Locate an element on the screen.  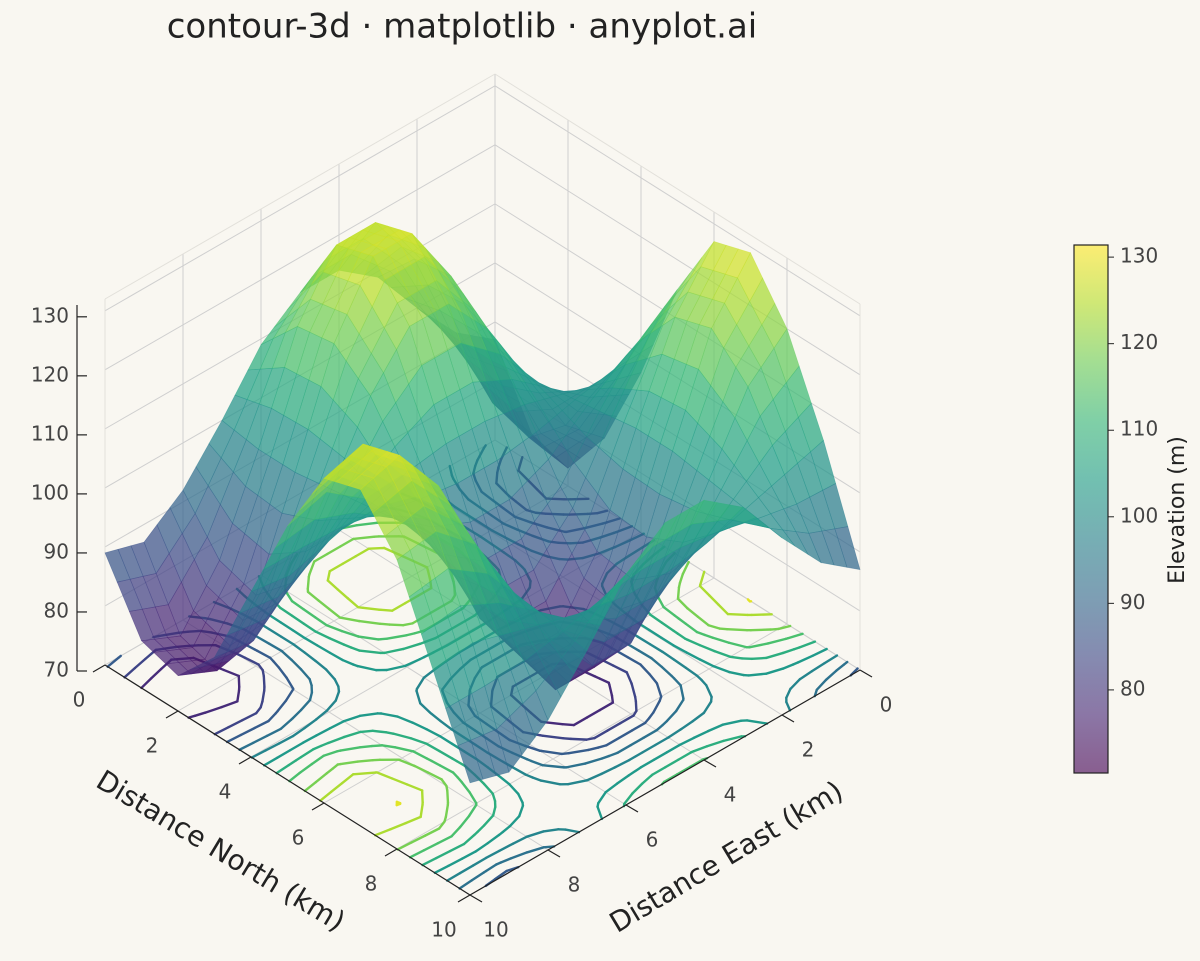
x-tick-label: 2 is located at coordinates (808, 750).